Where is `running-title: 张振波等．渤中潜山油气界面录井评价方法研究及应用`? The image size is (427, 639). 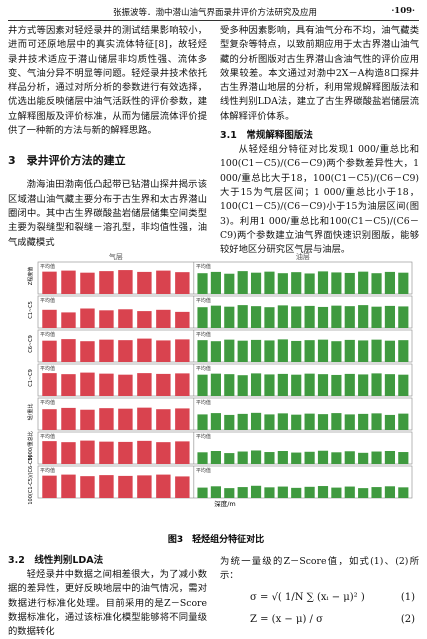
running-title: 张振波等．渤中潜山油气界面录井评价方法研究及应用 is located at coordinates (215, 13).